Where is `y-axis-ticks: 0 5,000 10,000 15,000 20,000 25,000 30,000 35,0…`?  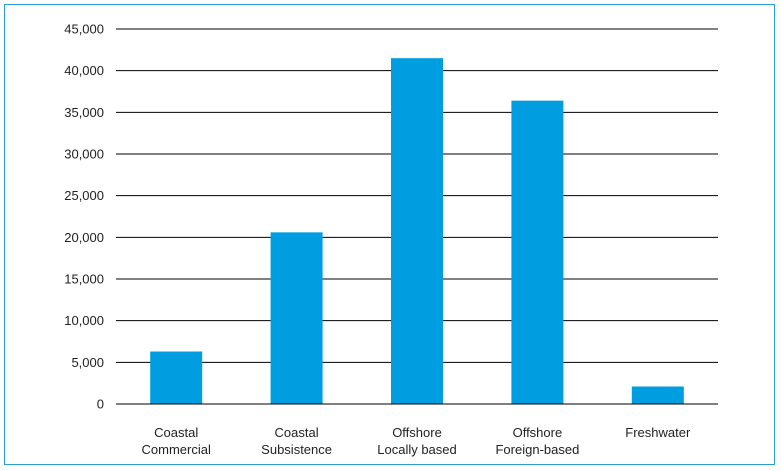
y-axis-ticks: 0 5,000 10,000 15,000 20,000 25,000 30,000 35,0… is located at coordinates (84, 217).